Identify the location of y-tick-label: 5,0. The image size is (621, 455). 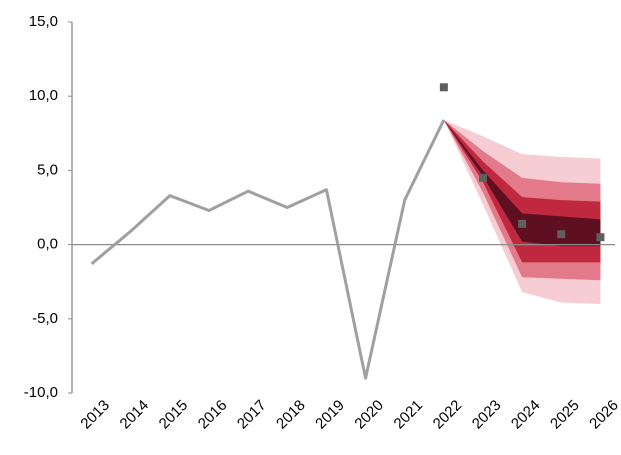
(47, 169).